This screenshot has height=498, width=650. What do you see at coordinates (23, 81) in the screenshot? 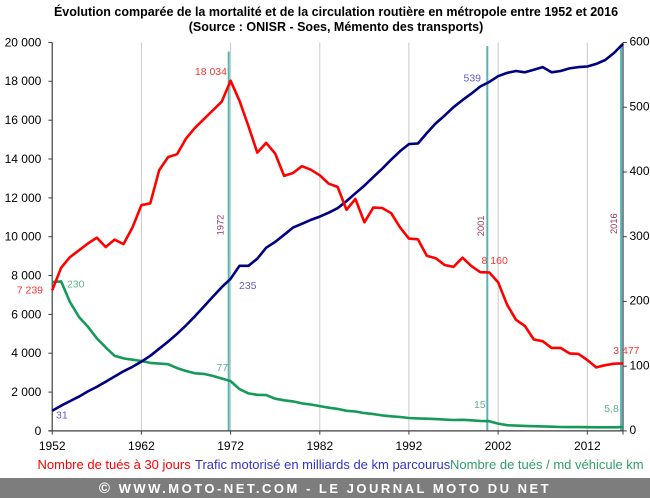
I see `svg-text: 18 000` at bounding box center [23, 81].